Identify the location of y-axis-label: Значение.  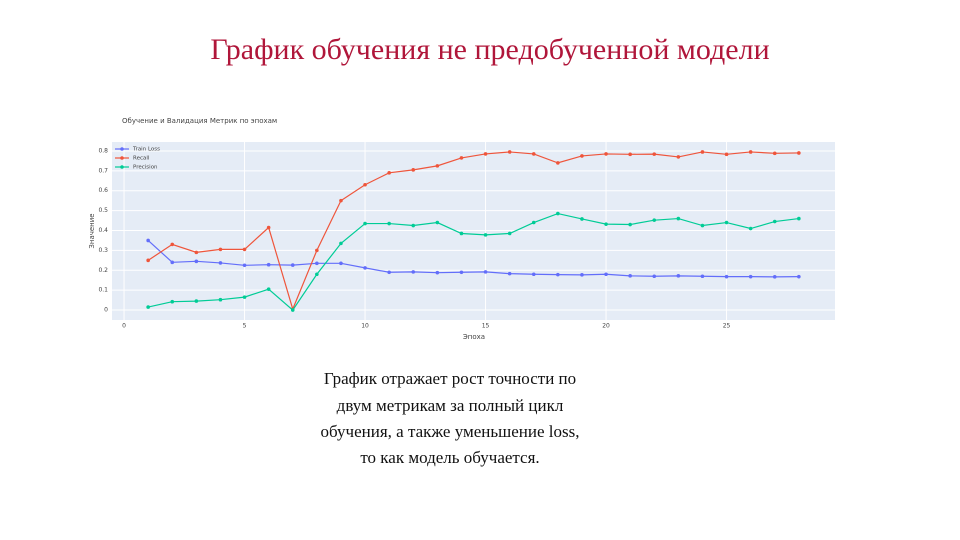
(92, 230).